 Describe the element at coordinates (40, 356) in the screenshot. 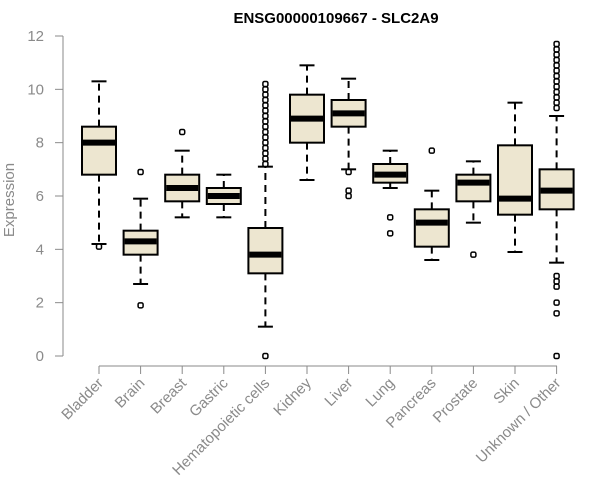

I see `y-tick-label: 0` at that location.